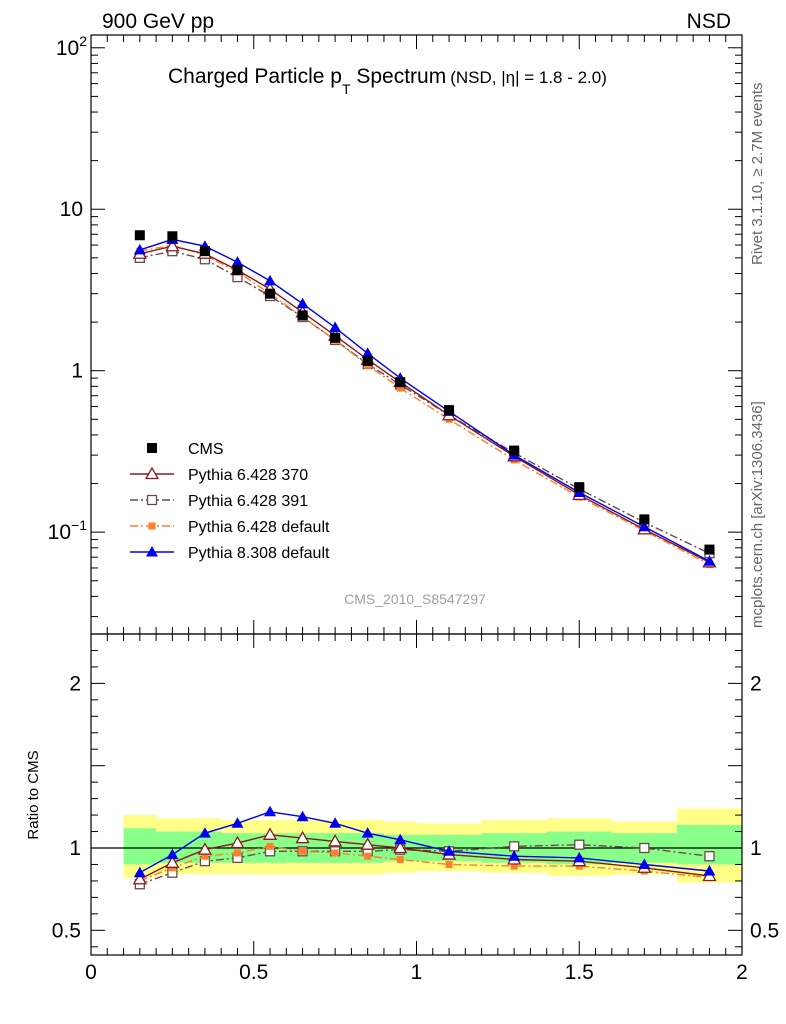 The height and width of the screenshot is (1024, 786). I want to click on y-tick-label: 10², so click(71, 46).